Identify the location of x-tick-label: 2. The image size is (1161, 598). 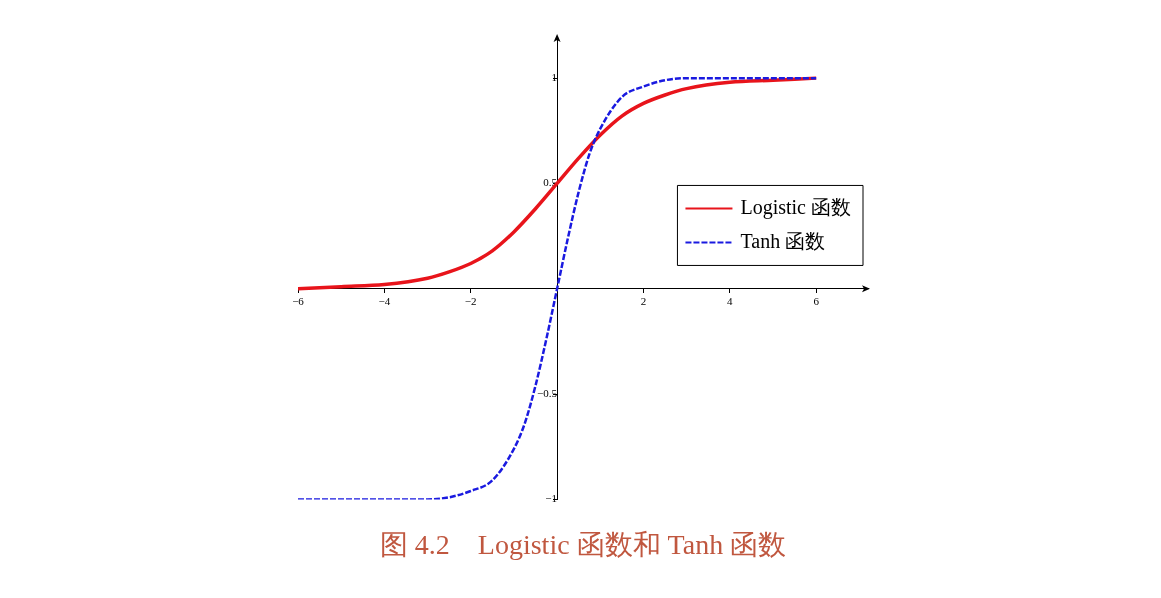
(643, 301).